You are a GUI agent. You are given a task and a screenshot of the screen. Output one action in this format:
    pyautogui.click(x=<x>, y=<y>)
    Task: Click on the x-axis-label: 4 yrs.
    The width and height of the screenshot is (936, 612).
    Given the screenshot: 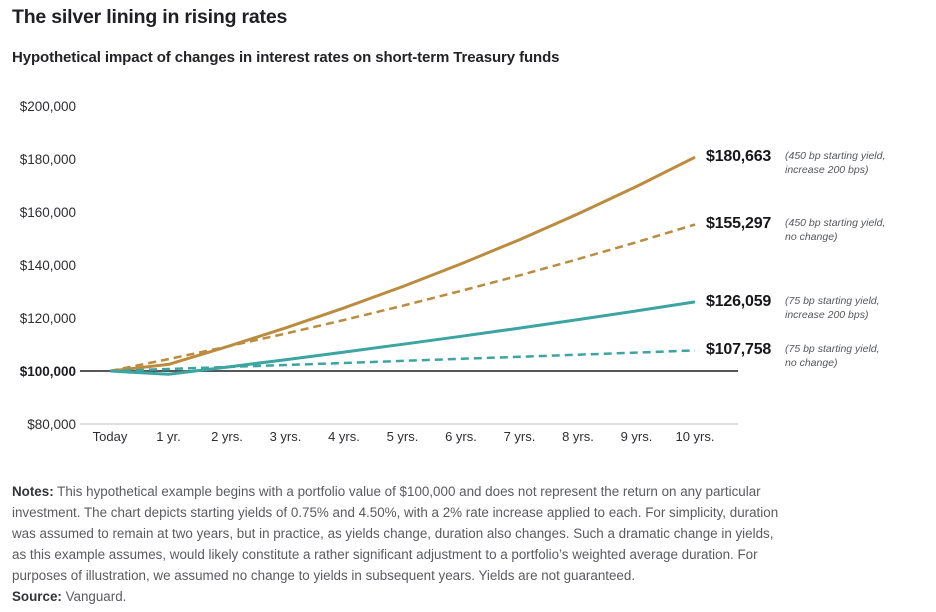 What is the action you would take?
    pyautogui.click(x=344, y=436)
    